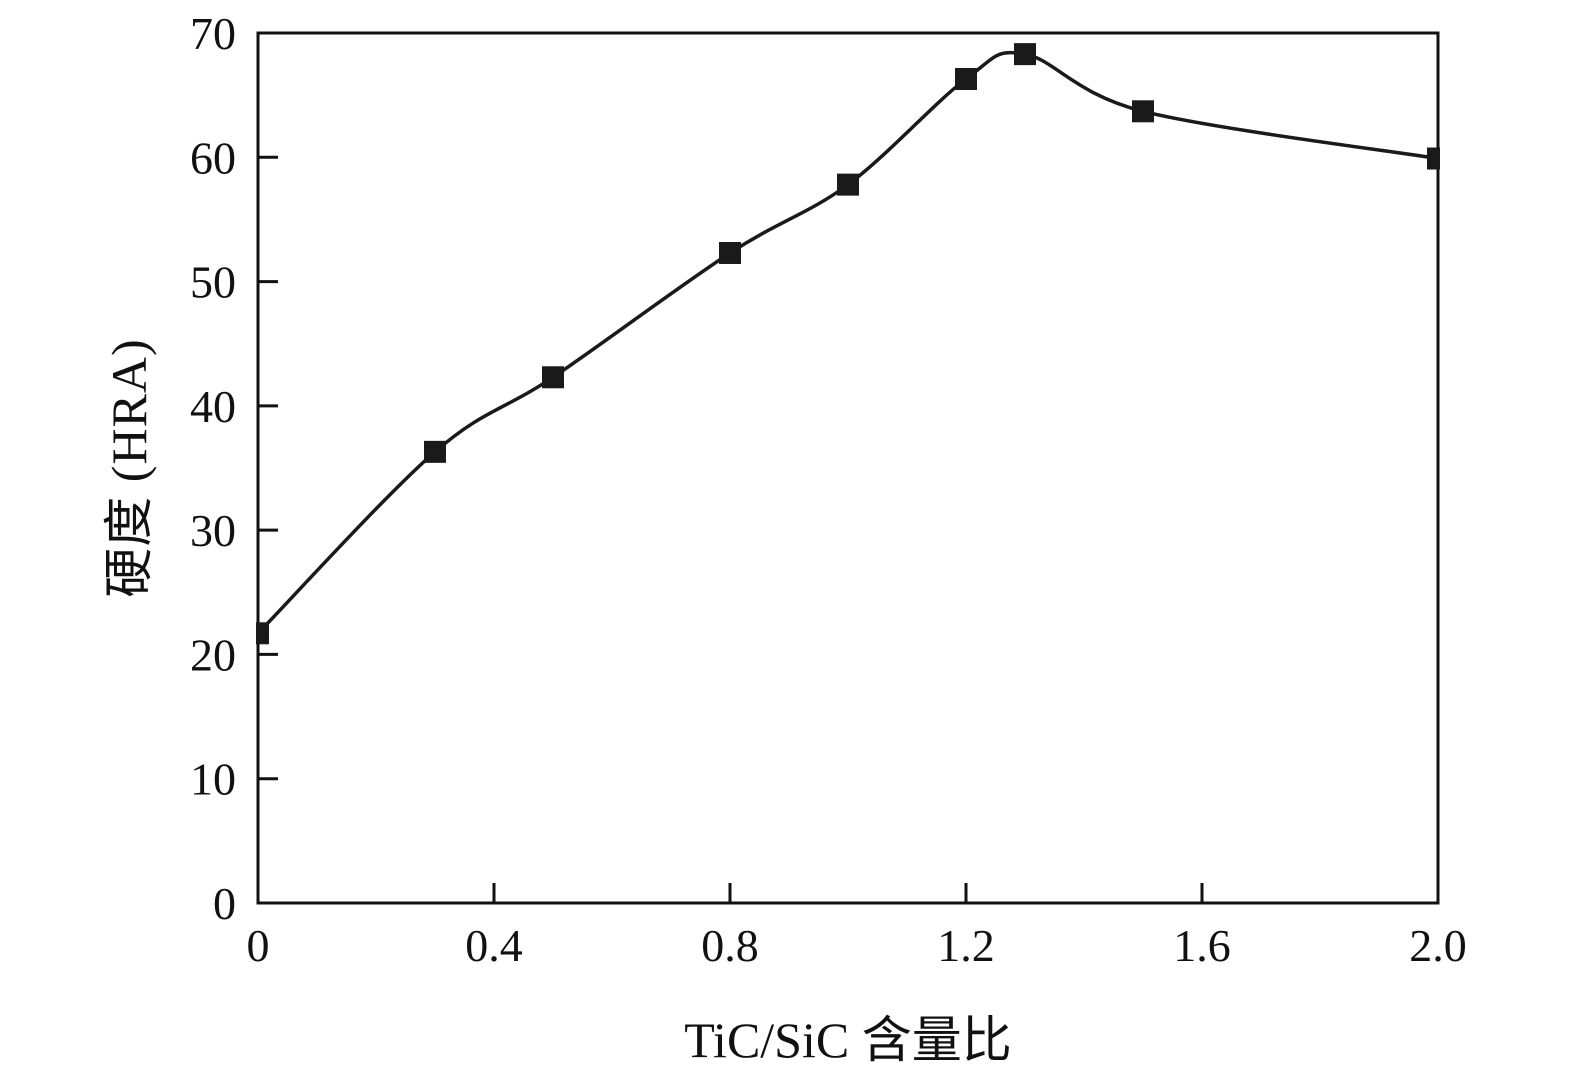 The height and width of the screenshot is (1084, 1575). Describe the element at coordinates (213, 530) in the screenshot. I see `y-tick-label: 30` at that location.